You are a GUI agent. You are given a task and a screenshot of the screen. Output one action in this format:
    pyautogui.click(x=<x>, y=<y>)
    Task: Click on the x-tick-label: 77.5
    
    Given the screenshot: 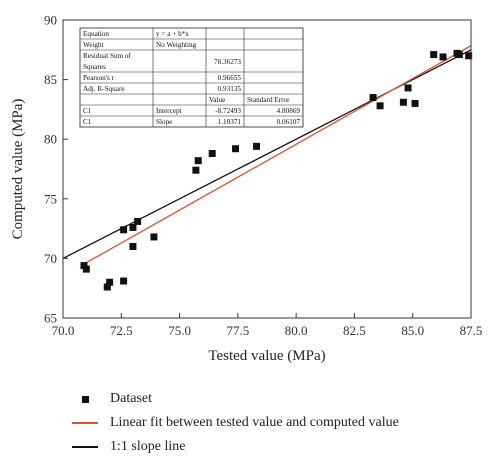 What is the action you would take?
    pyautogui.click(x=237, y=330)
    